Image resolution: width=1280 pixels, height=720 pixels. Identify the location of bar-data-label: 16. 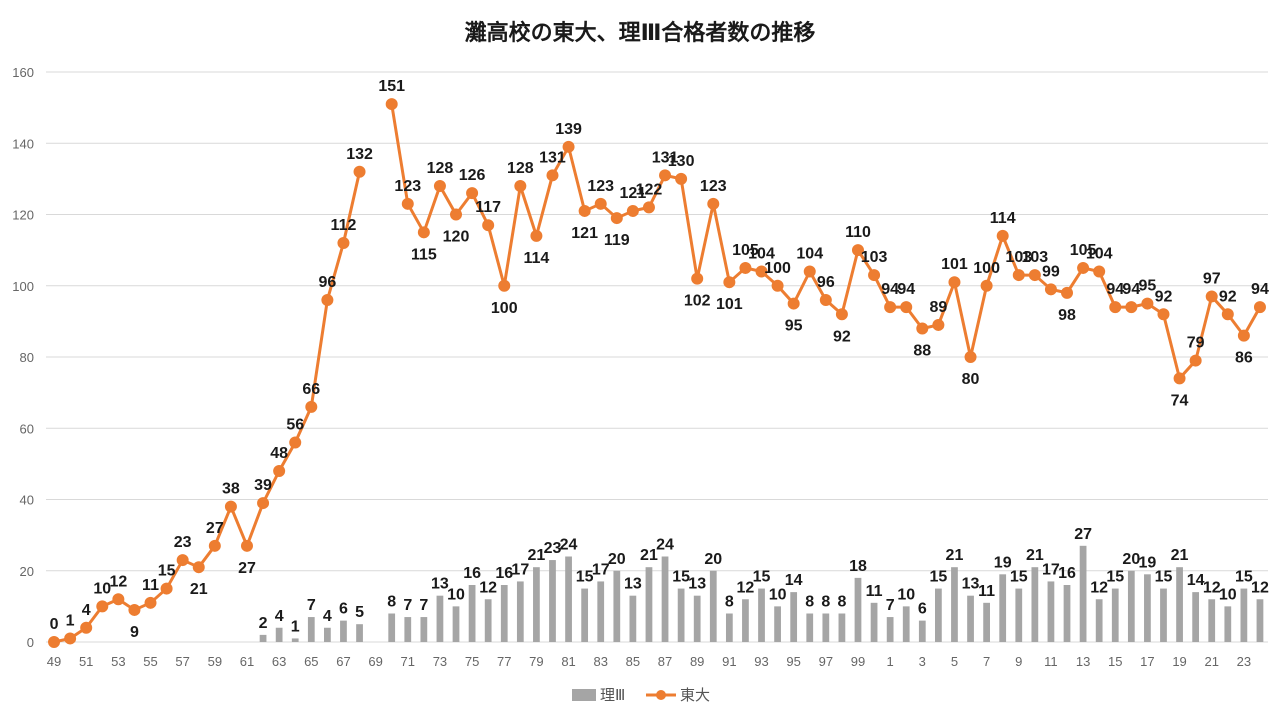
(504, 573).